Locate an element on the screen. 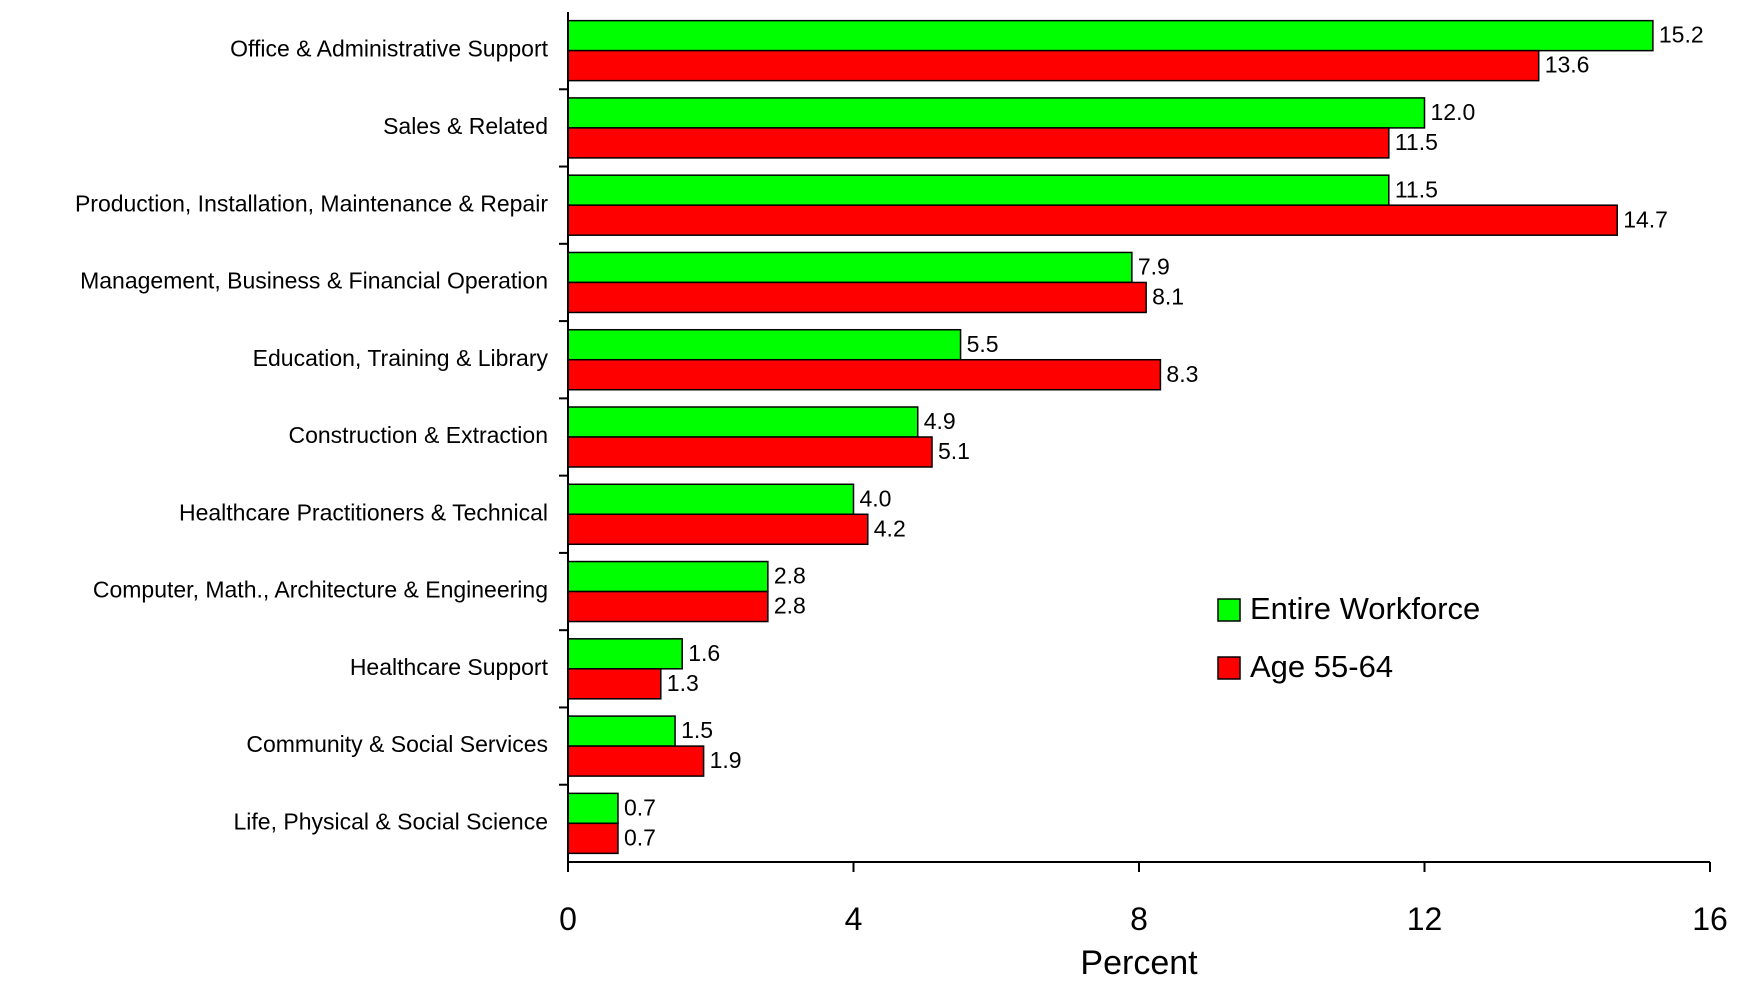 The width and height of the screenshot is (1744, 984). x-axis-title: Percent is located at coordinates (1139, 963).